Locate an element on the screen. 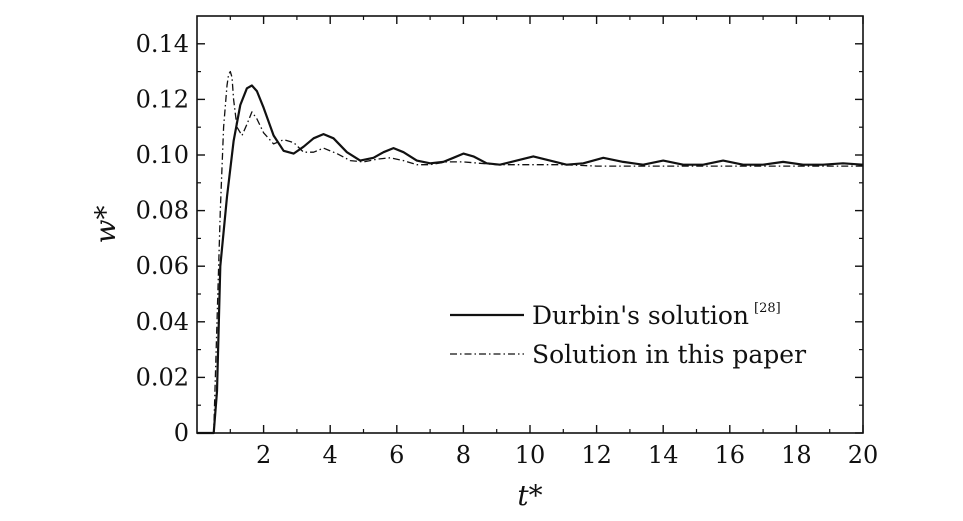  y-tick-label: 0.12 is located at coordinates (162, 99).